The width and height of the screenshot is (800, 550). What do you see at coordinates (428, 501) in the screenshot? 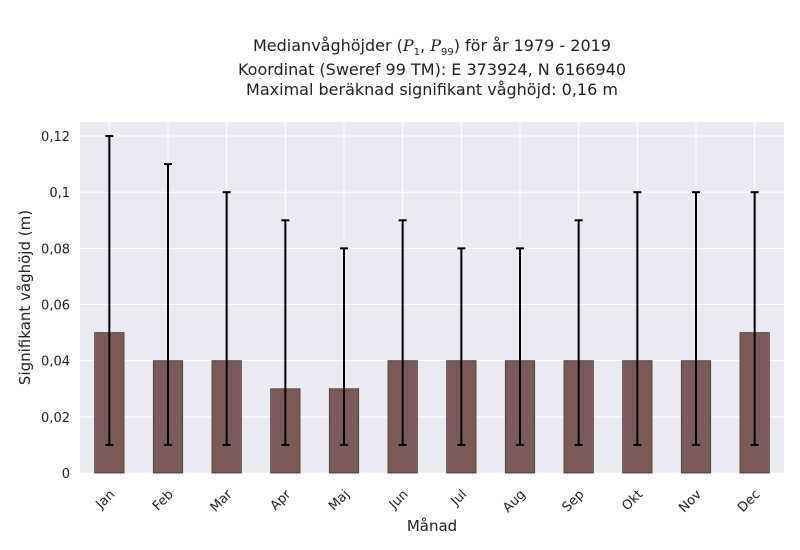
I see `x-axis-ticks: Jan Feb Mar Apr Maj Jun Jul Aug Sep Okt Nov Dec` at bounding box center [428, 501].